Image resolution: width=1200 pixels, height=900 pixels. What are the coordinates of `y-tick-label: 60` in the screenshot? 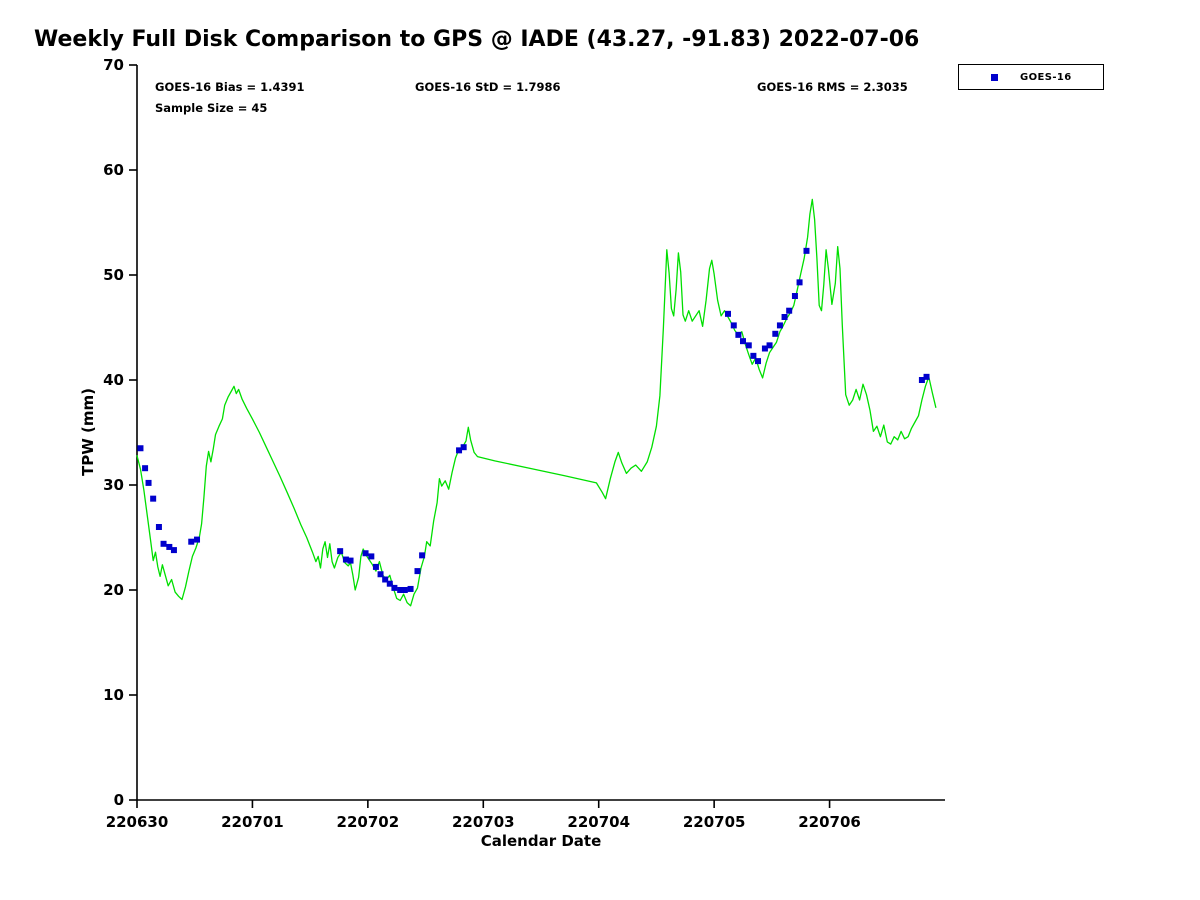 It's located at (113, 170).